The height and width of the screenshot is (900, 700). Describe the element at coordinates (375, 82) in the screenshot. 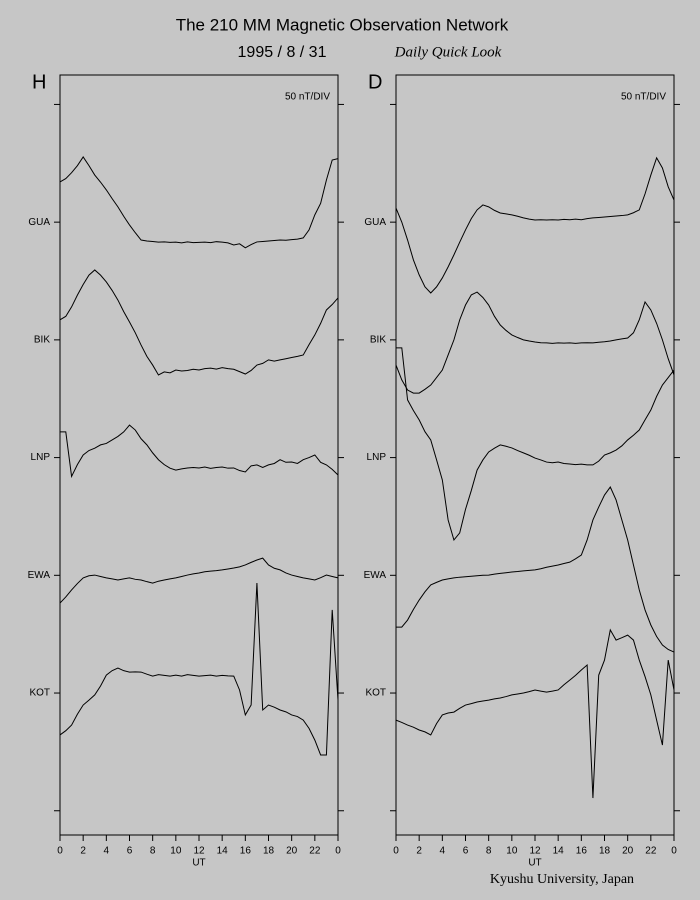

I see `panel-label: D` at that location.